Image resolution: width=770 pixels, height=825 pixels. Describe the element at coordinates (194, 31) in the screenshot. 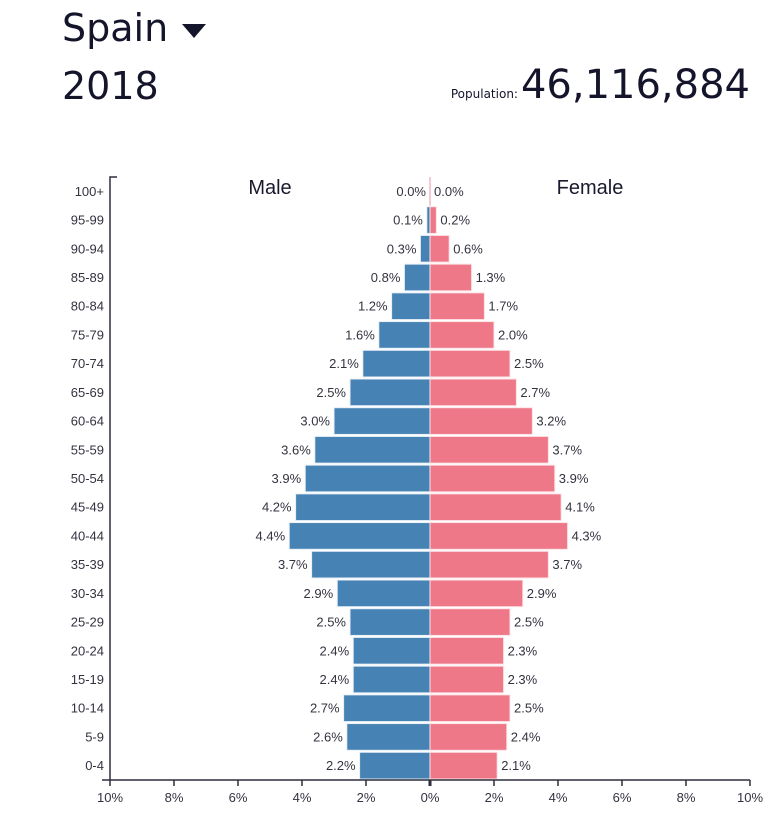

I see `dropdown-caret-icon` at that location.